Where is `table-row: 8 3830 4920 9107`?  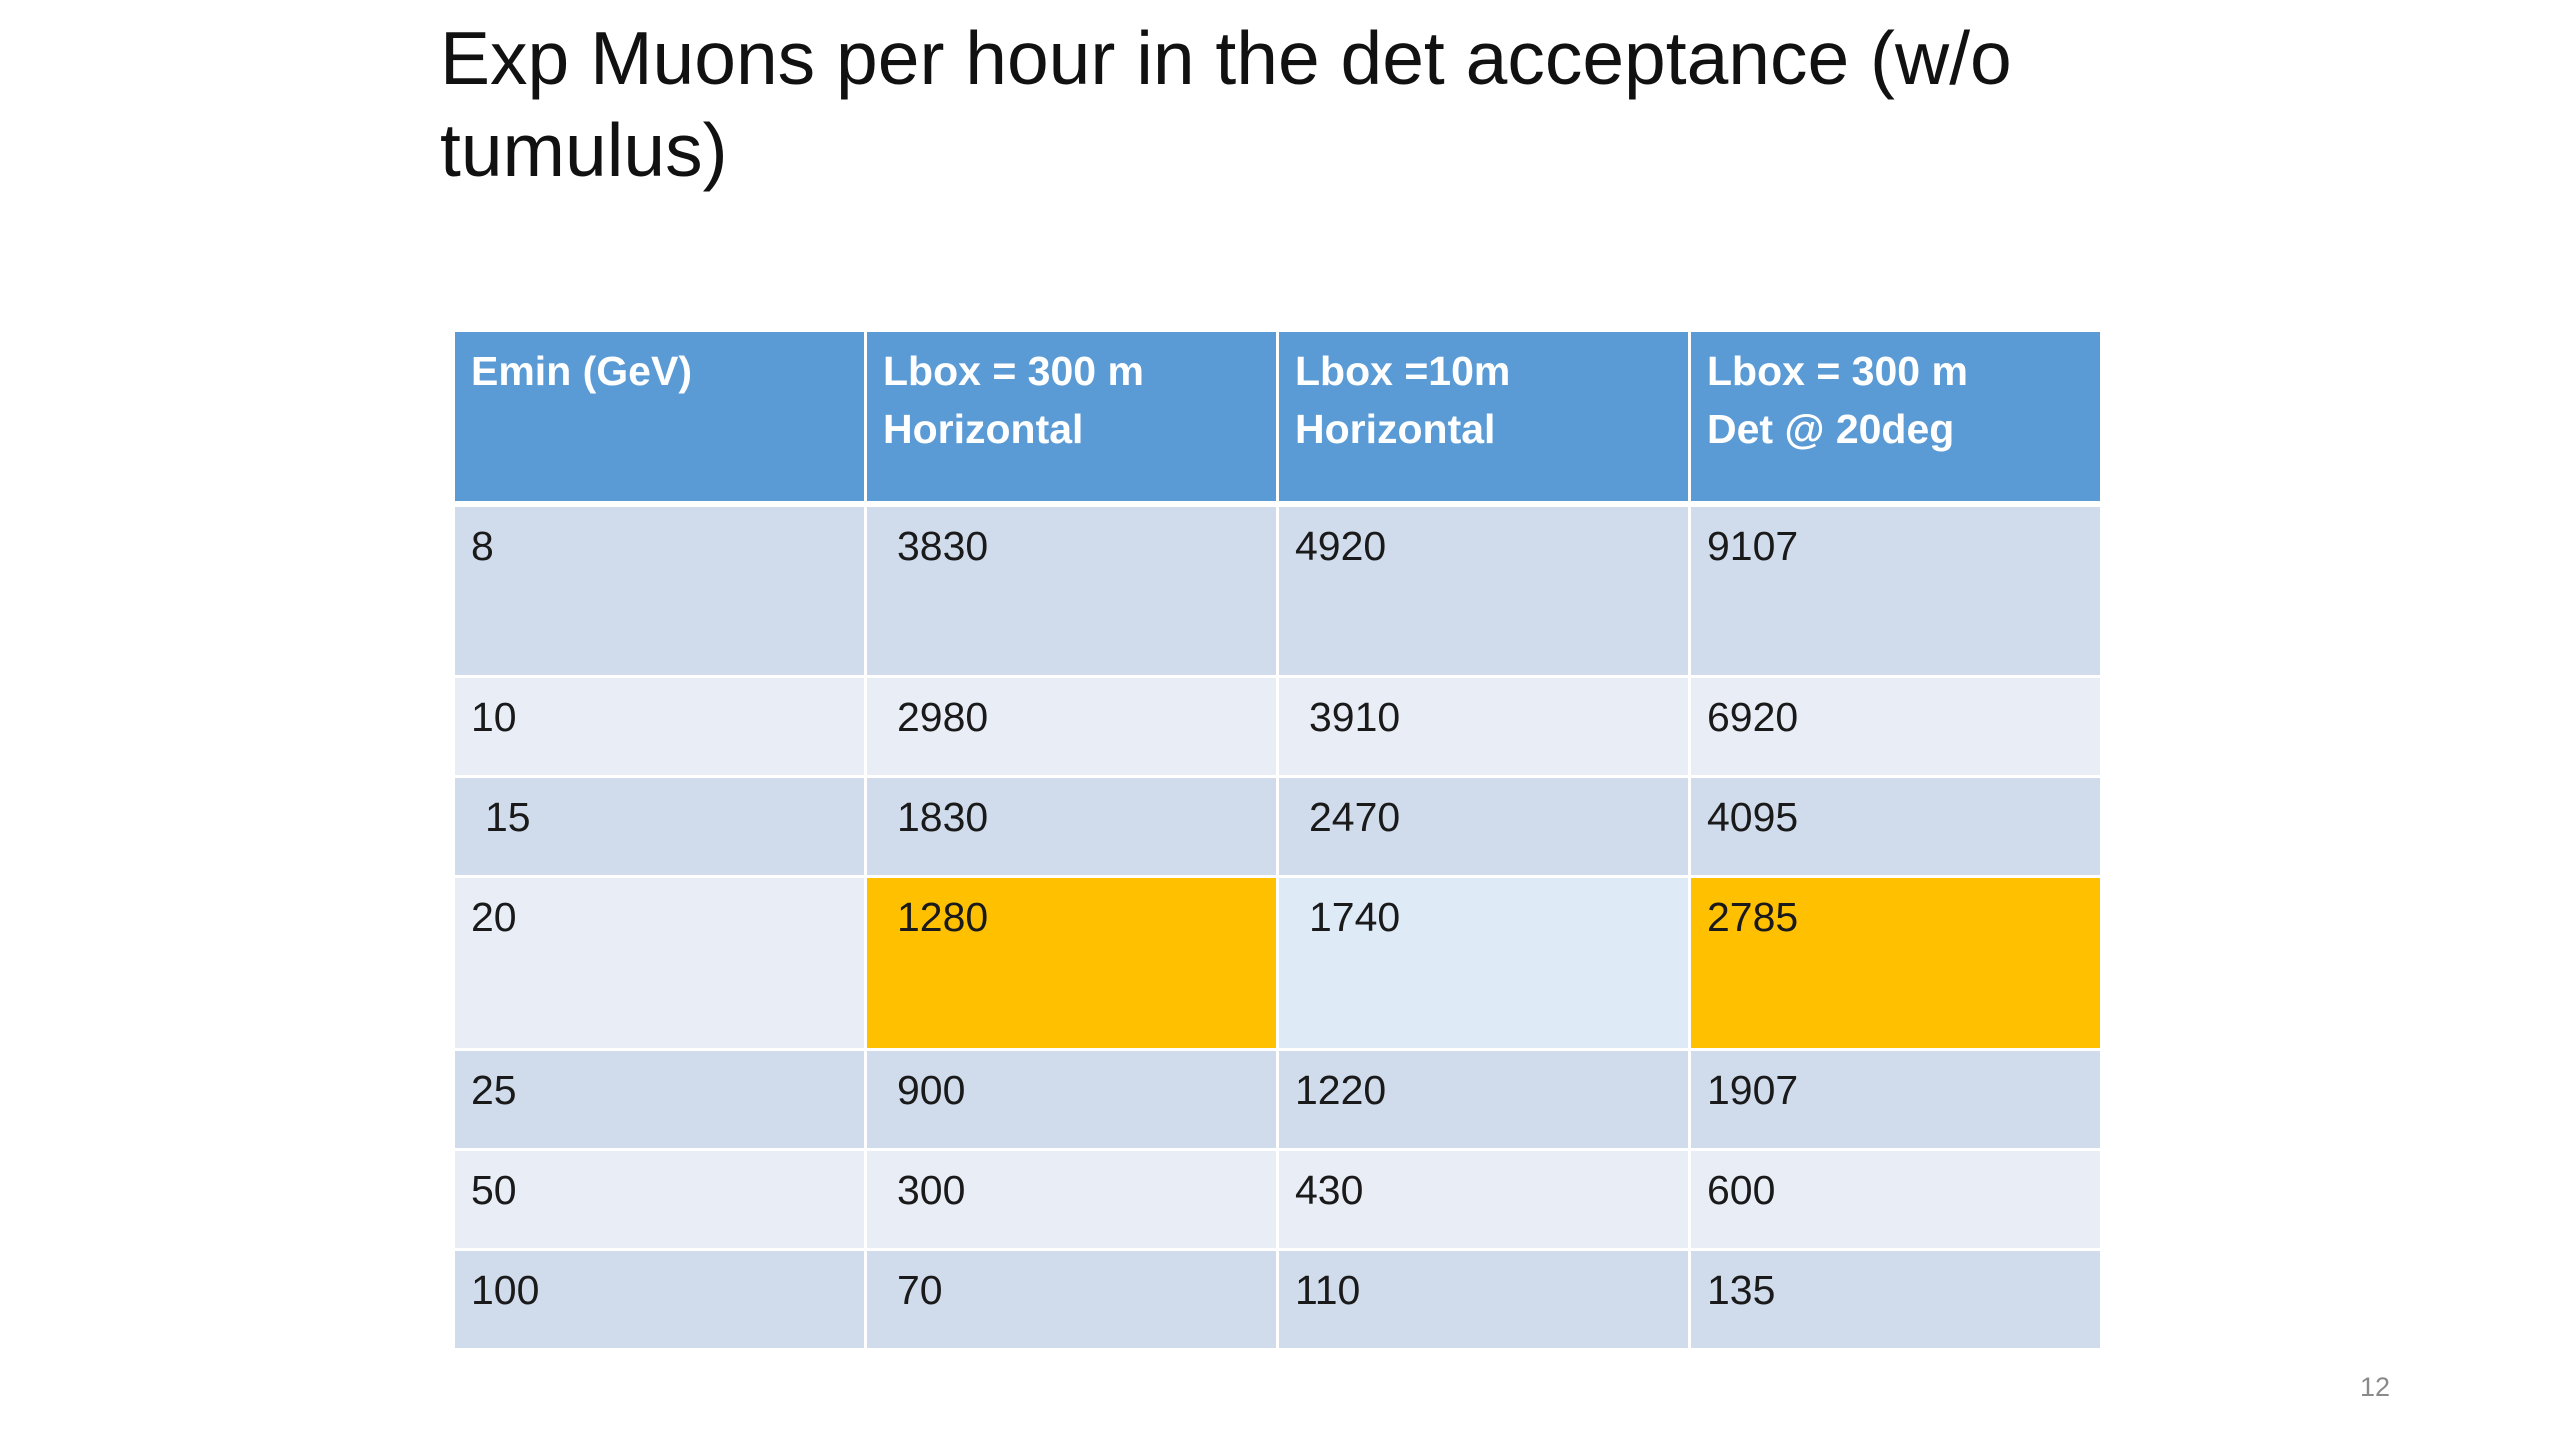 table-row: 8 3830 4920 9107 is located at coordinates (1277, 590).